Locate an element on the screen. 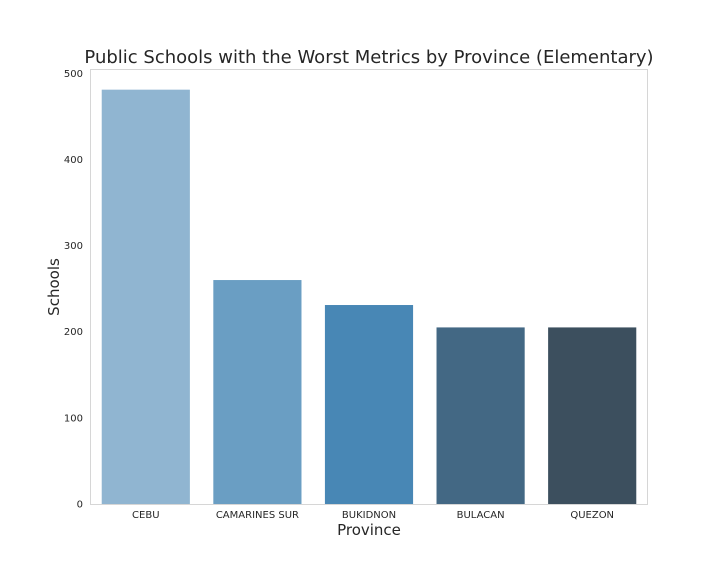  bar-quezon is located at coordinates (592, 415).